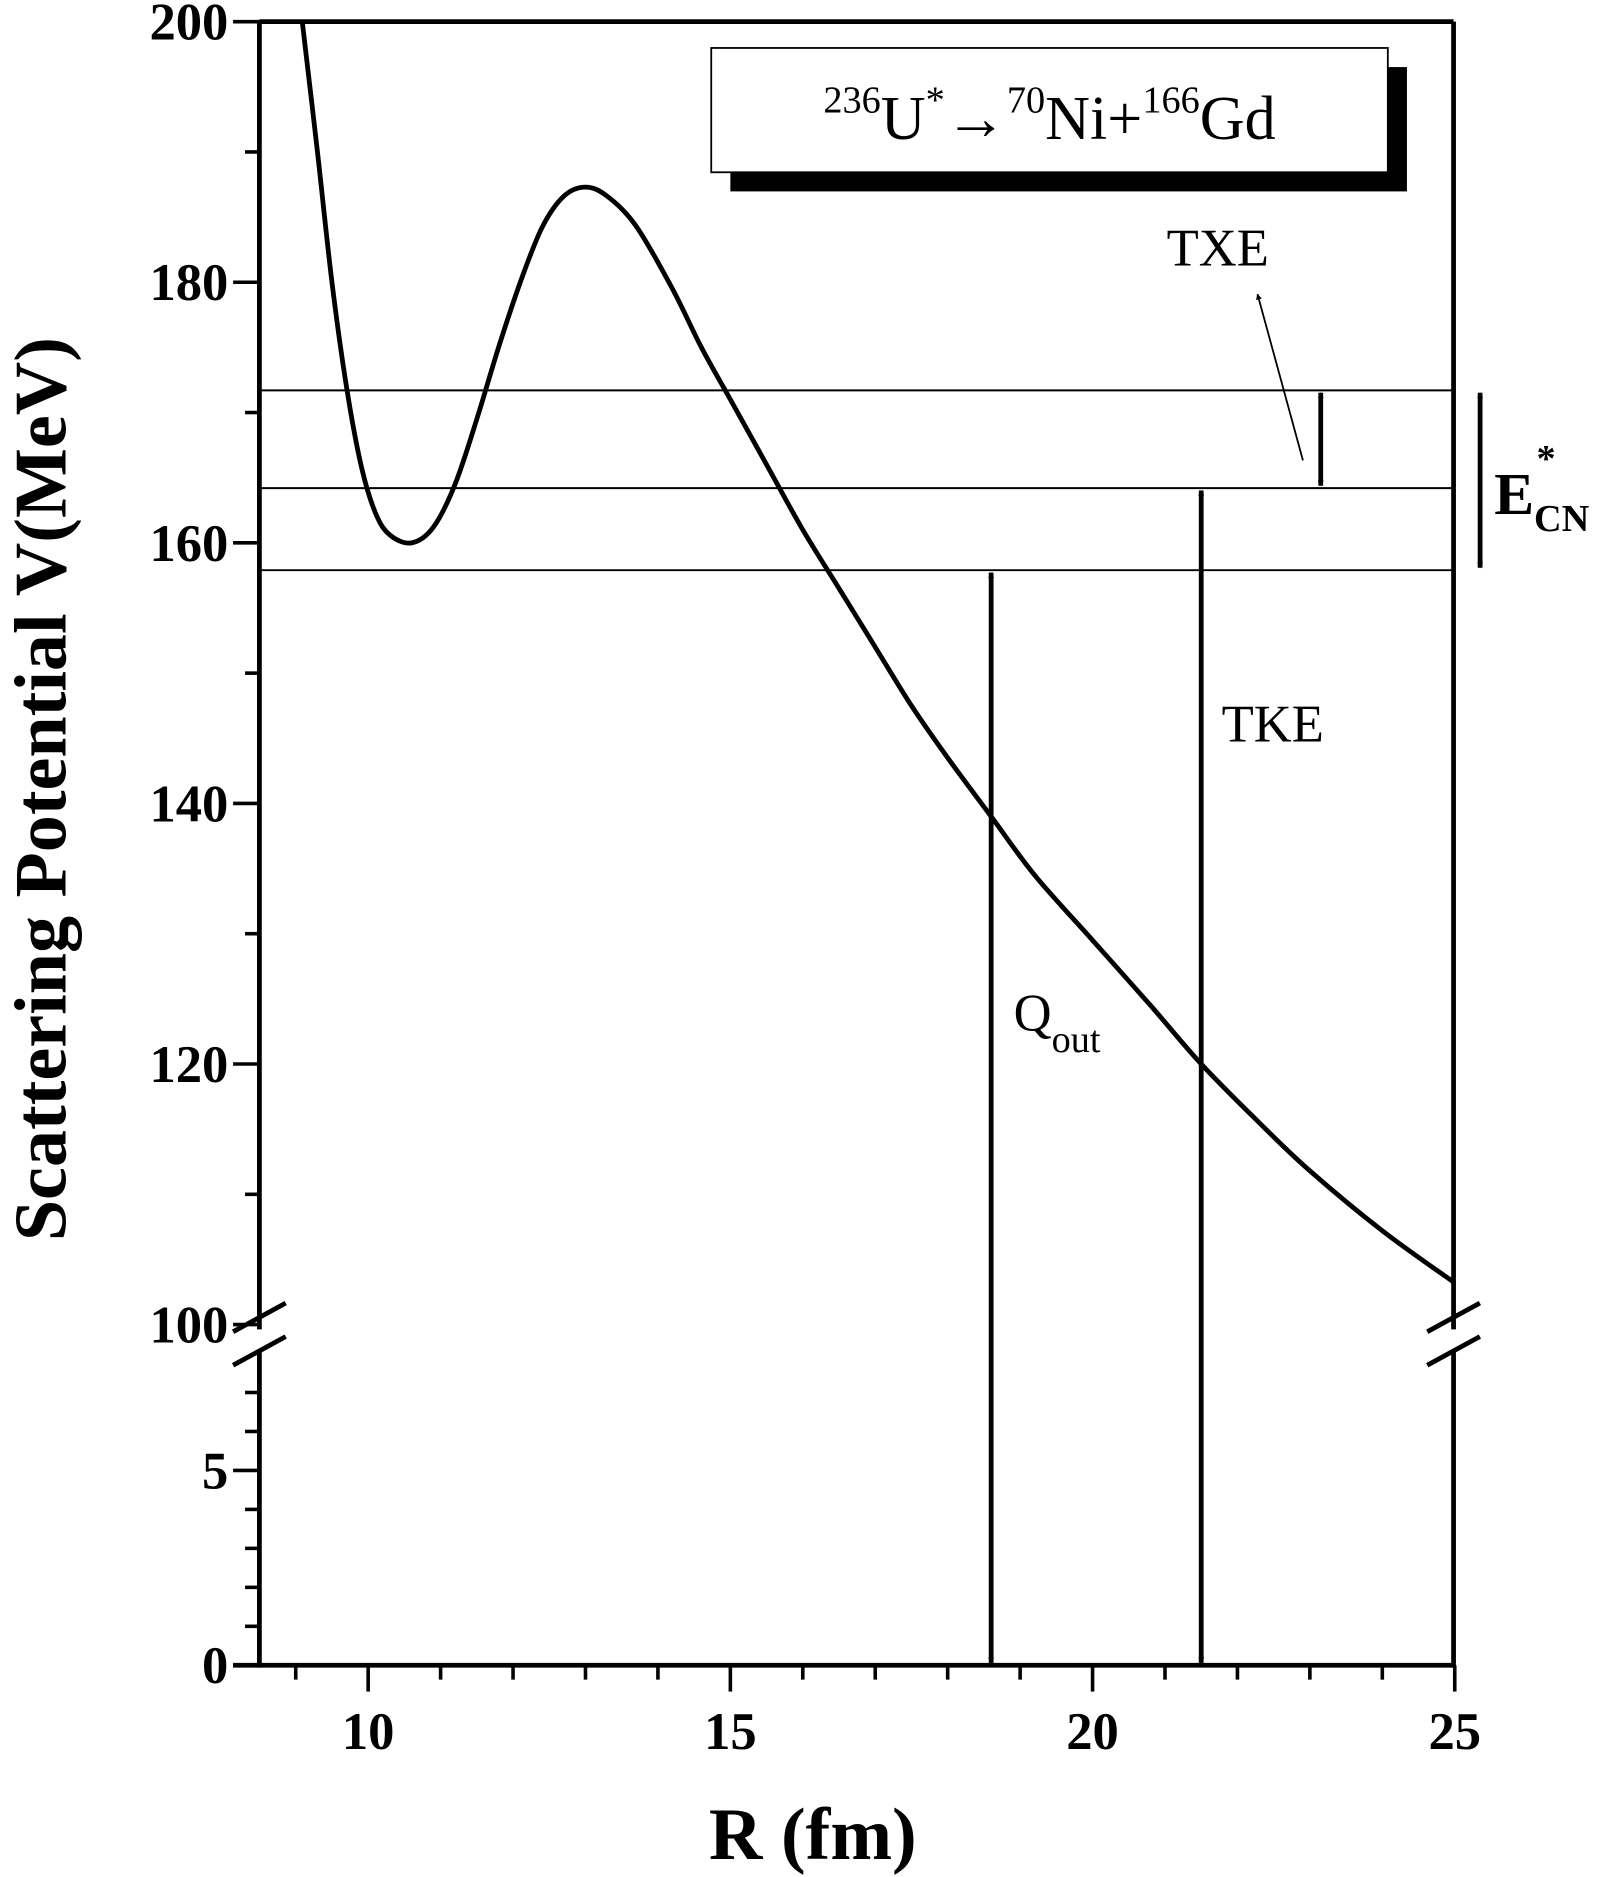 The width and height of the screenshot is (1597, 1877). What do you see at coordinates (851, 101) in the screenshot?
I see `mass-number: 236` at bounding box center [851, 101].